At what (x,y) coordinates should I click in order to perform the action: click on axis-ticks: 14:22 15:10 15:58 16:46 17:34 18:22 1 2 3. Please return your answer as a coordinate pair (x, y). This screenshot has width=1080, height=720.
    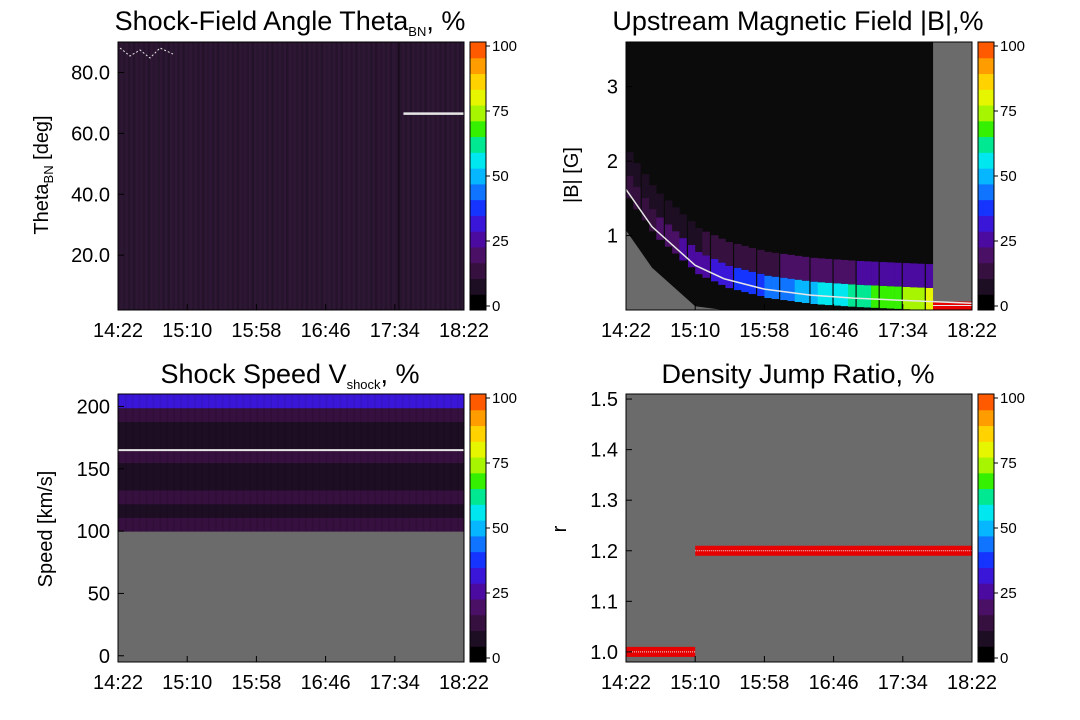
    Looking at the image, I should click on (799, 209).